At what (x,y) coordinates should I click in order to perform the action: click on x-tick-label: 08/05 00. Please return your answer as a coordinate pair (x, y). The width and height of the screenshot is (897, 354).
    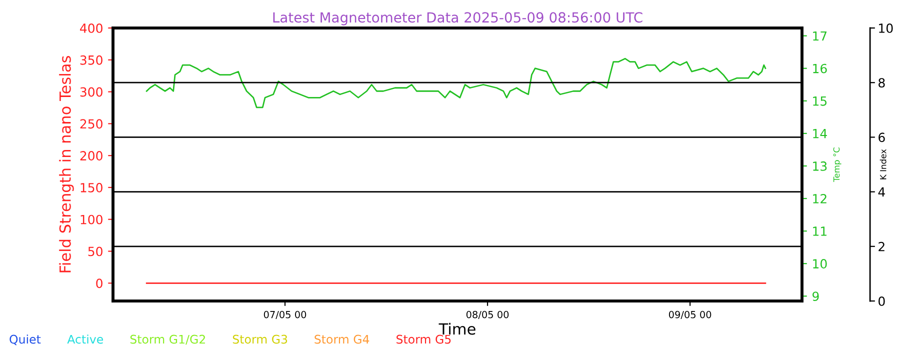
    Looking at the image, I should click on (487, 315).